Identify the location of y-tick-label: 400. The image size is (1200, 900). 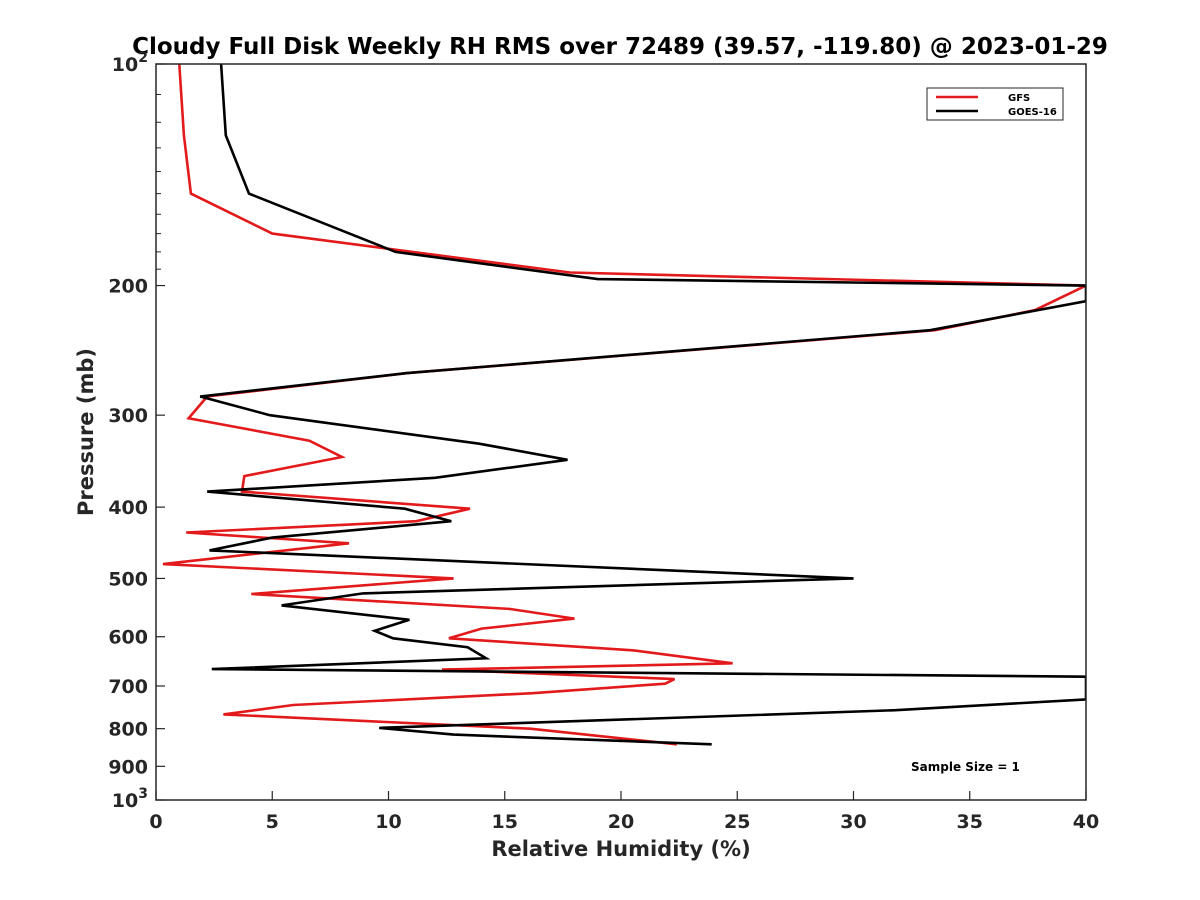
(128, 508).